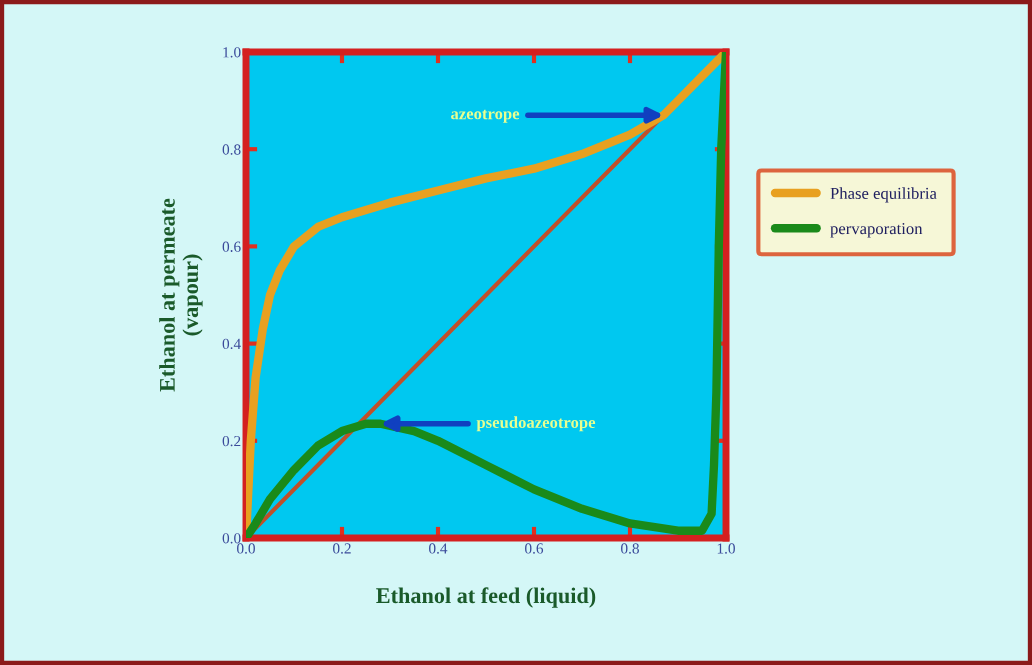 This screenshot has width=1032, height=665. Describe the element at coordinates (181, 295) in the screenshot. I see `y-axis-title: Ethanol at permeate (vapour)` at that location.